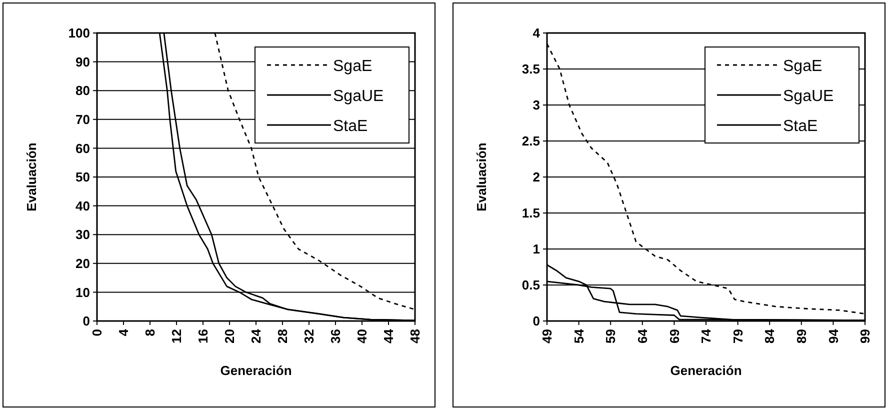 The width and height of the screenshot is (888, 411). Describe the element at coordinates (282, 336) in the screenshot. I see `x-tick-label: 28` at that location.